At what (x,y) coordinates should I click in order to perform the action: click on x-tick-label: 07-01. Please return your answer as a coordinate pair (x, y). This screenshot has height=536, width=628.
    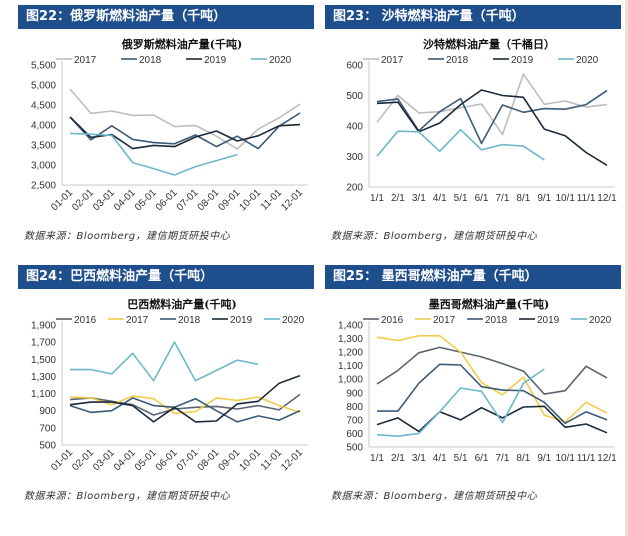
    Looking at the image, I should click on (188, 200).